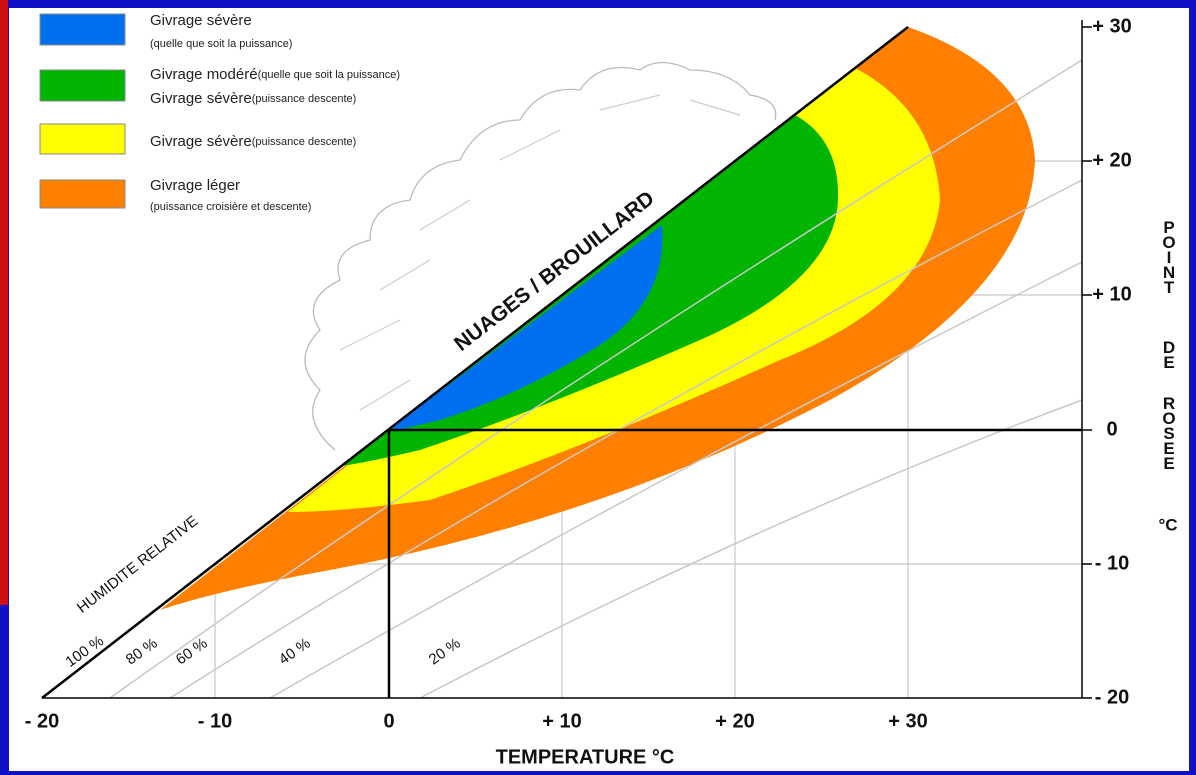  I want to click on side-strip, so click(4, 302).